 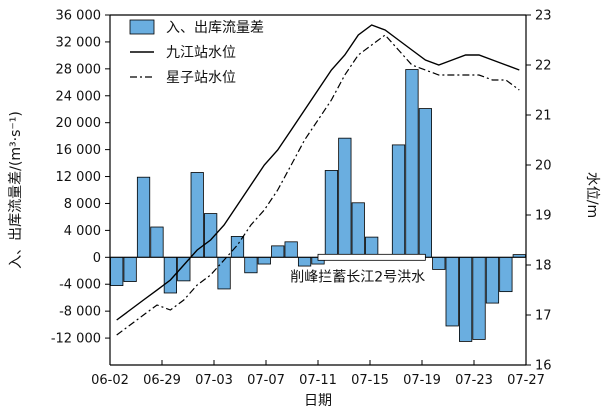 I want to click on x-tick-label: 07-15, so click(x=370, y=380).